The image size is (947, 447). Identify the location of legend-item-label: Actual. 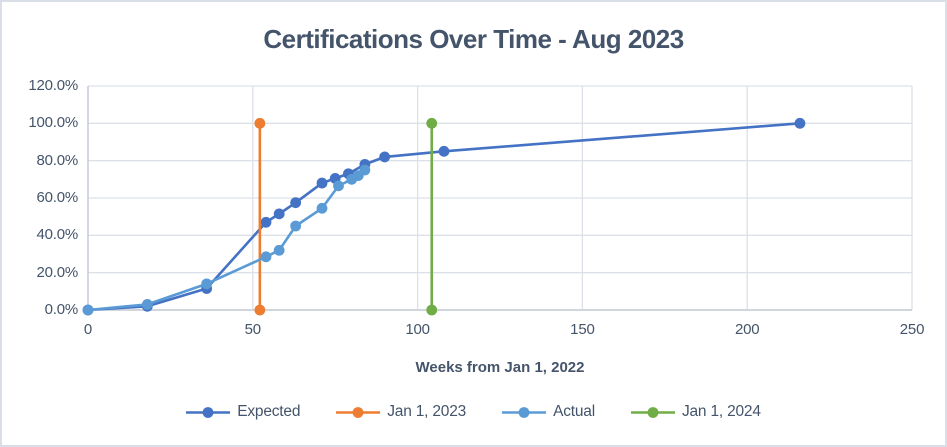
(574, 411).